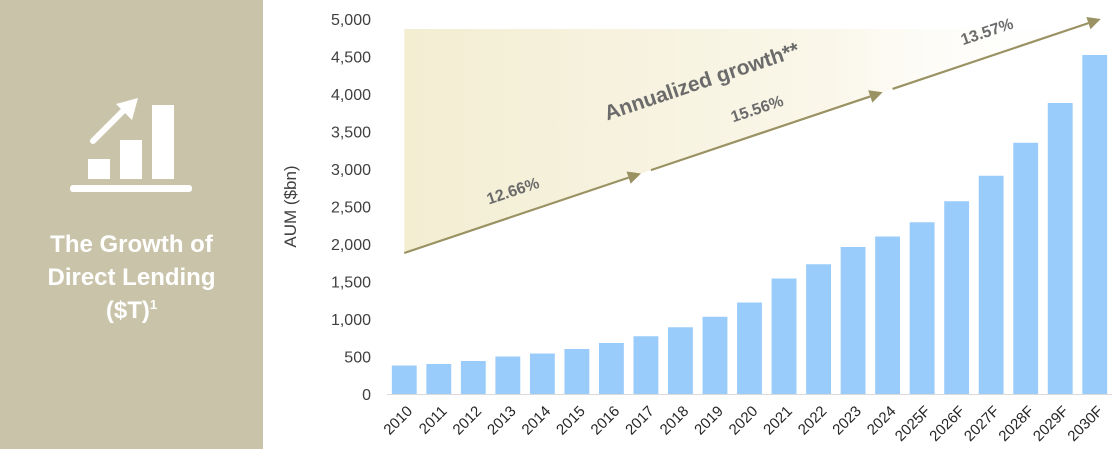 This screenshot has width=1114, height=460. What do you see at coordinates (131, 145) in the screenshot?
I see `bar-chart-growth-icon` at bounding box center [131, 145].